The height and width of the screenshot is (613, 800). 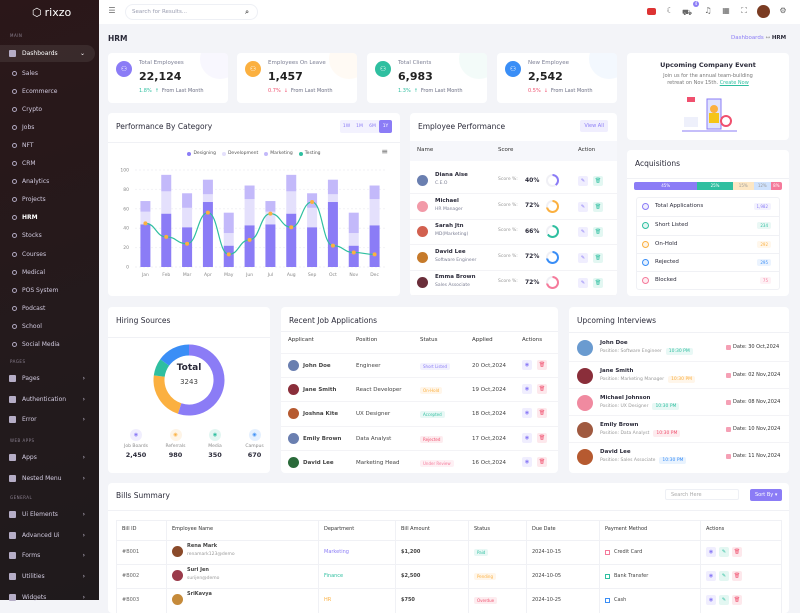 I want to click on gear-icon: ⚙, so click(x=783, y=10).